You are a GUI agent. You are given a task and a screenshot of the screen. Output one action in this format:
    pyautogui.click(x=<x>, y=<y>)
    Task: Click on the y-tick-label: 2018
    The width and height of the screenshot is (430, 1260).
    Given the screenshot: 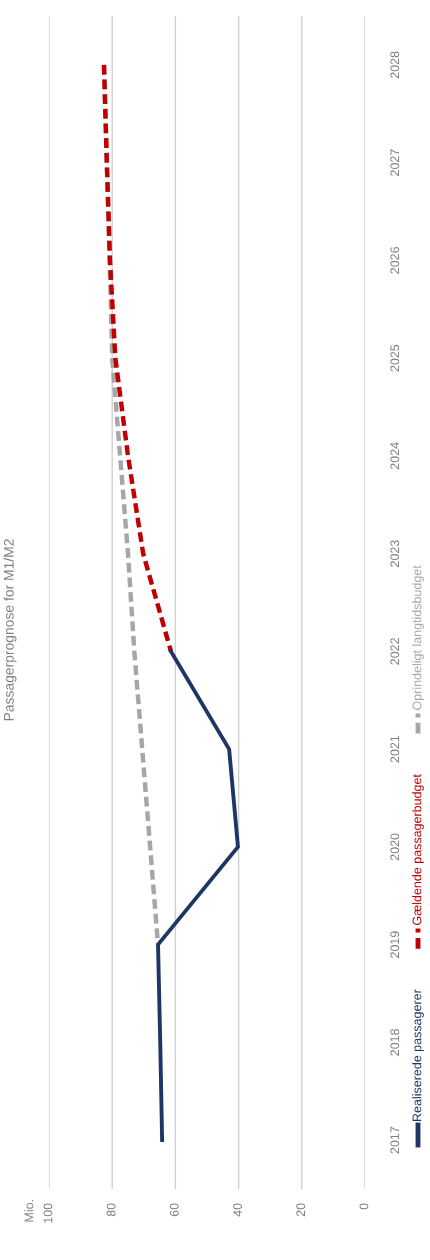 What is the action you would take?
    pyautogui.click(x=395, y=1042)
    